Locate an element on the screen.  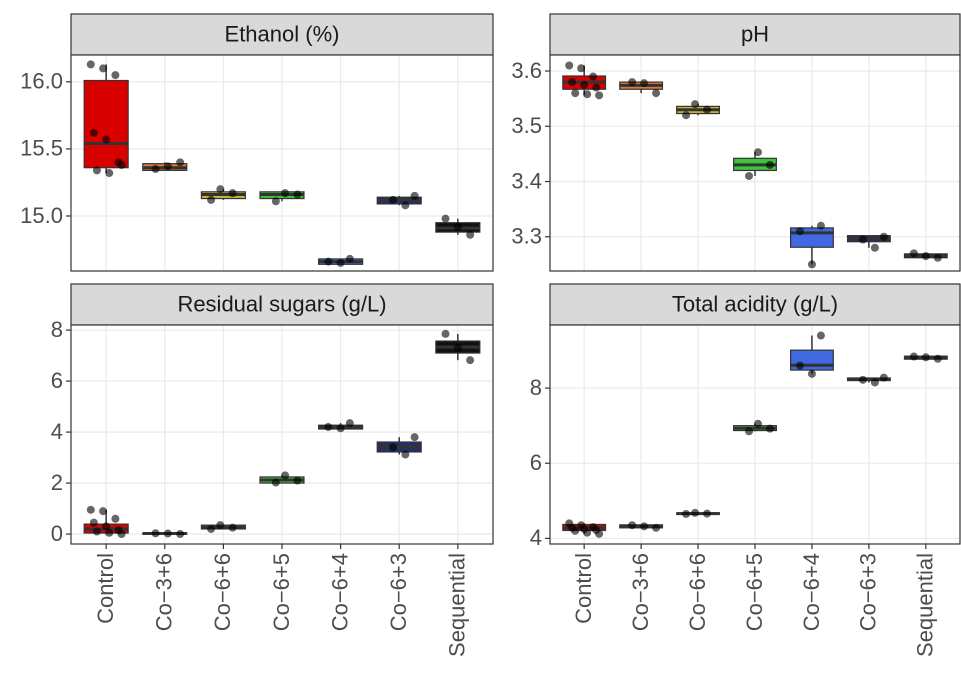
y-tick-label: 3.6 is located at coordinates (526, 70).